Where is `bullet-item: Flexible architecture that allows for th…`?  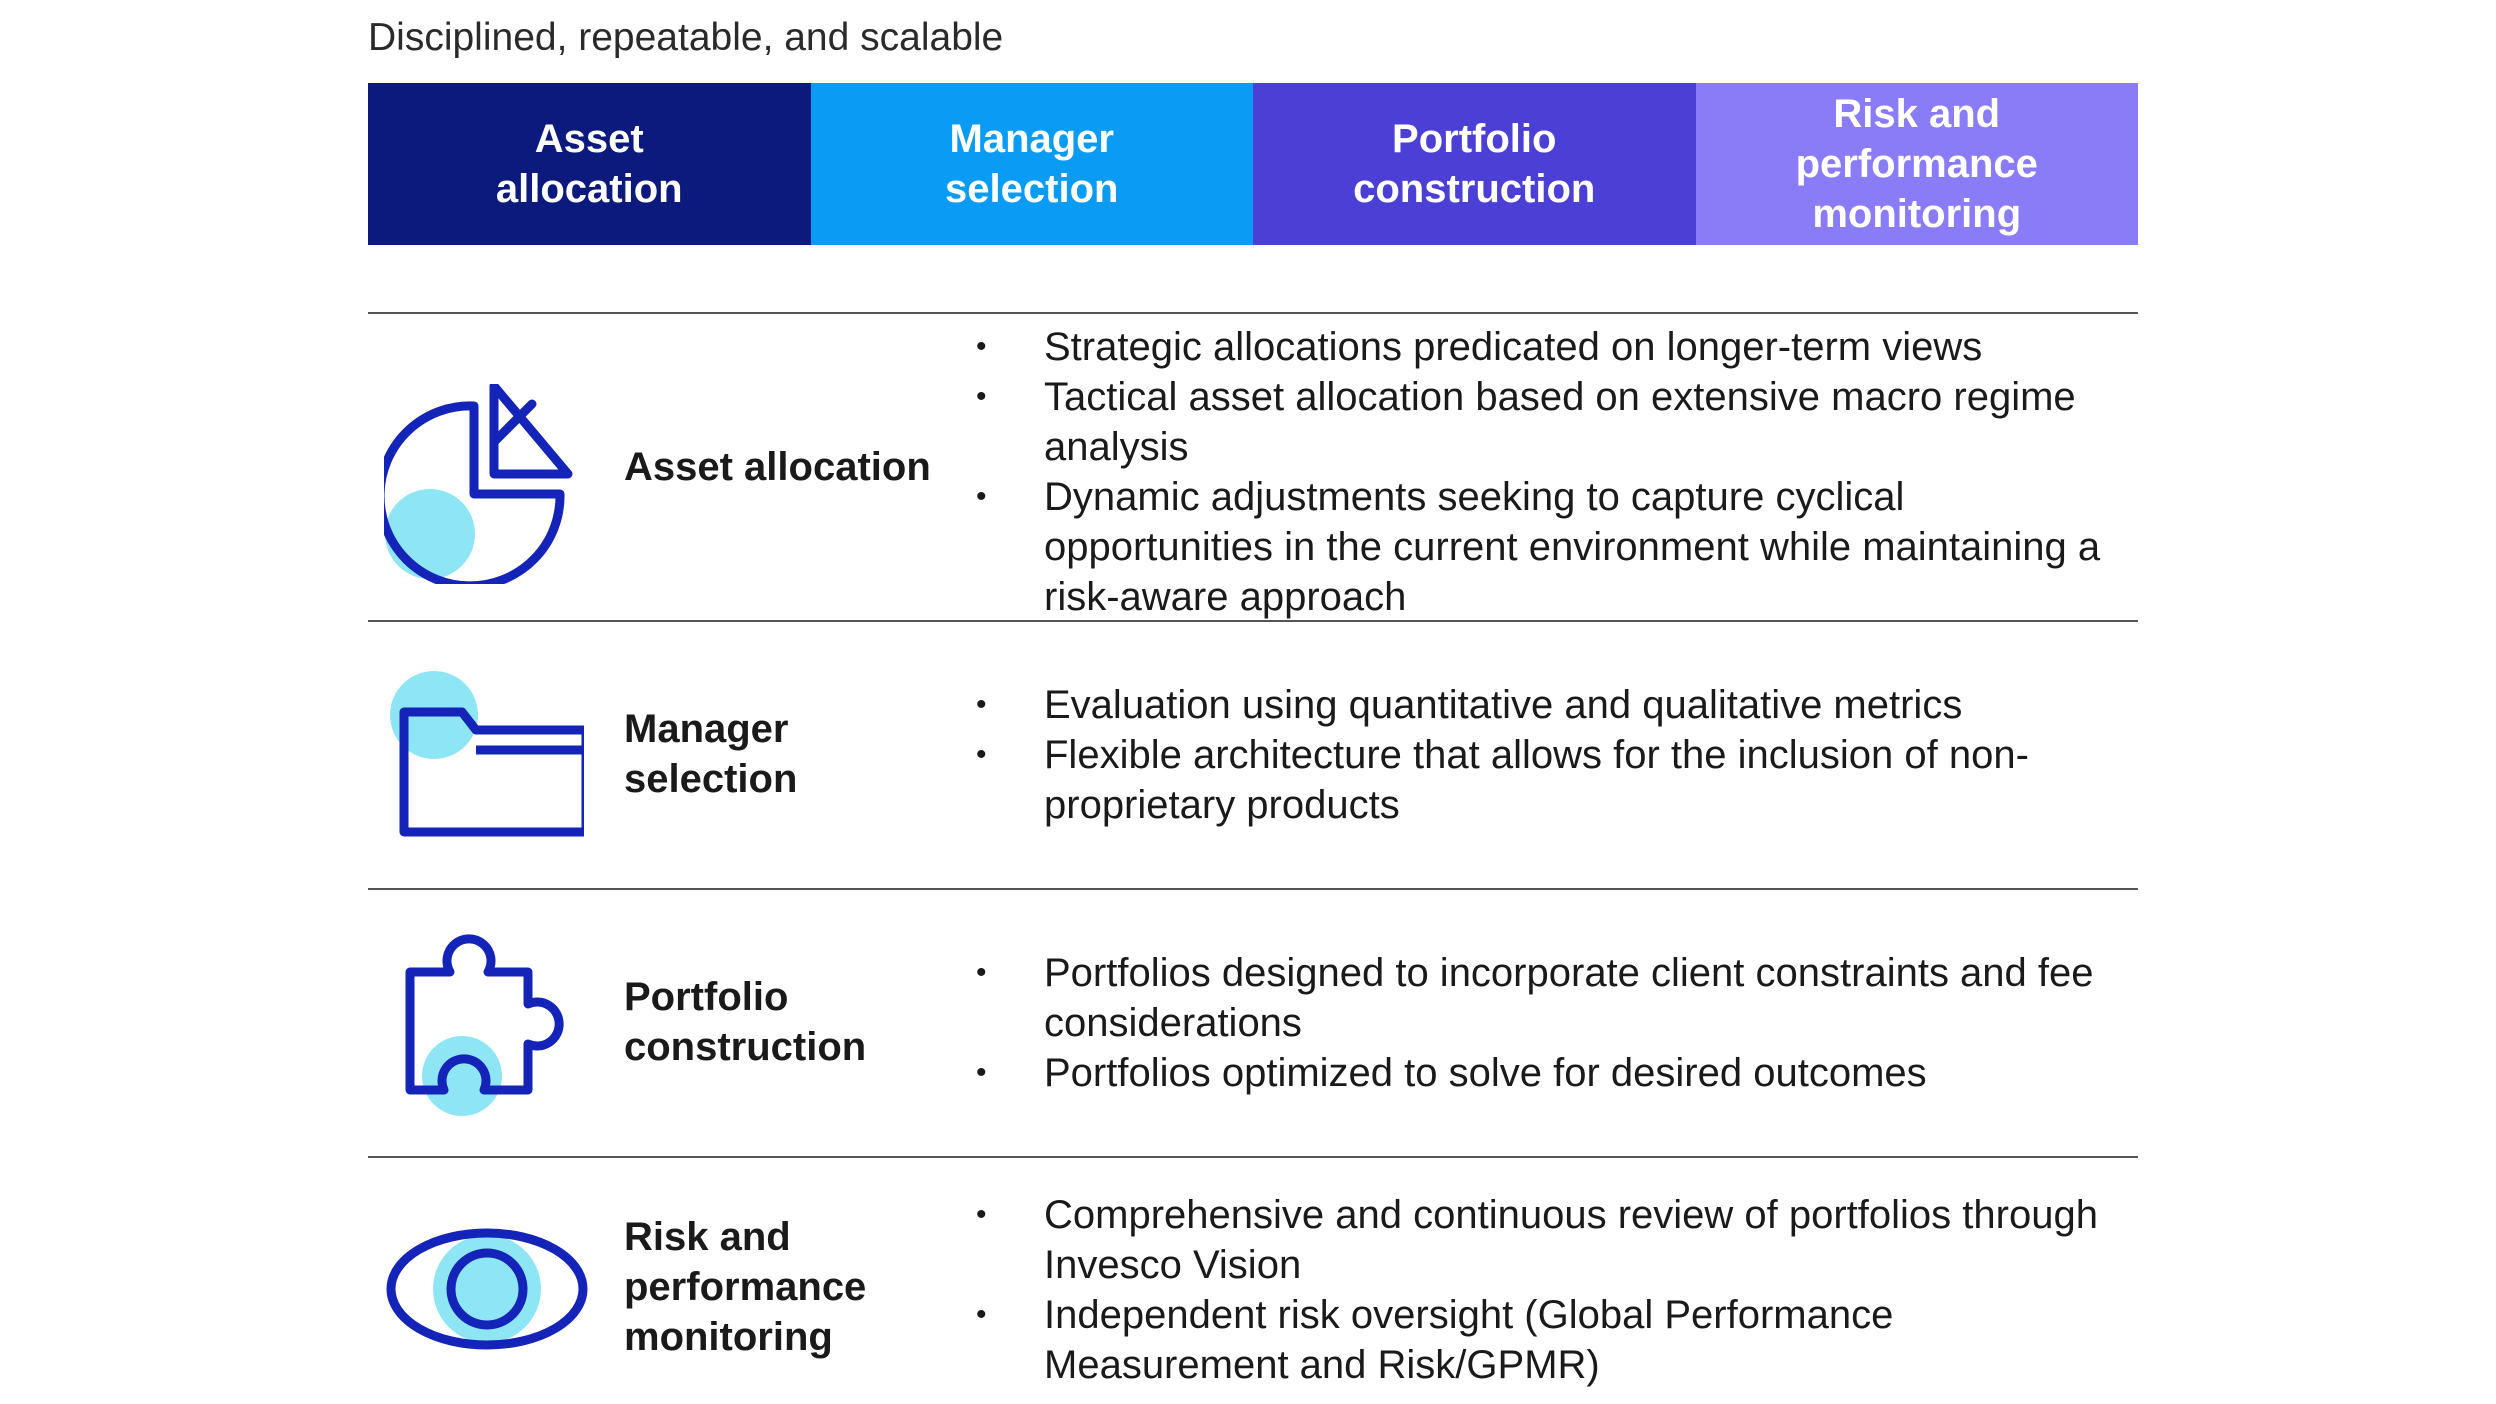
bullet-item: Flexible architecture that allows for th… is located at coordinates (1556, 780).